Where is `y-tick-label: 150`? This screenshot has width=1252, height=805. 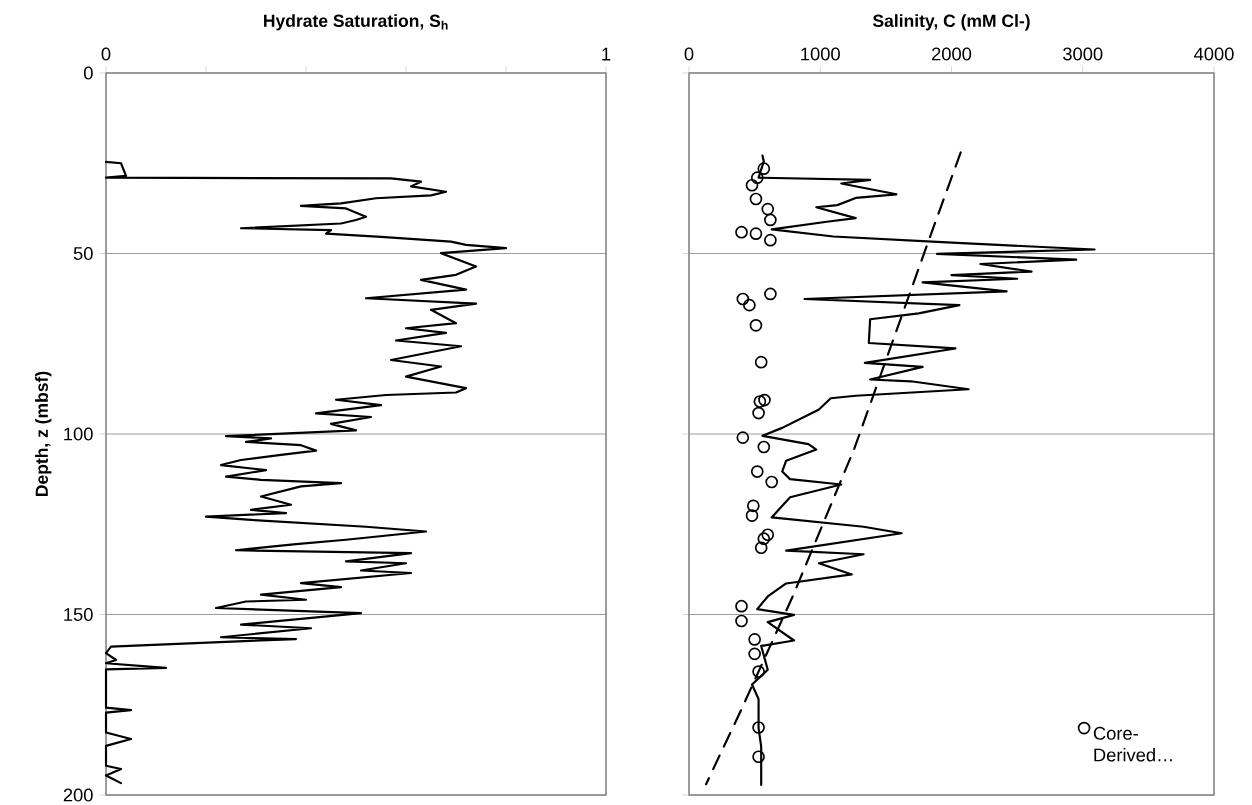 y-tick-label: 150 is located at coordinates (78, 614).